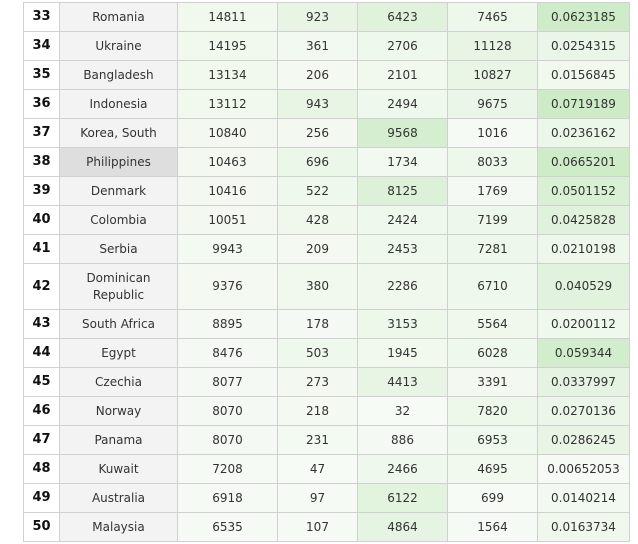  What do you see at coordinates (317, 17) in the screenshot?
I see `deaths-cell: 923` at bounding box center [317, 17].